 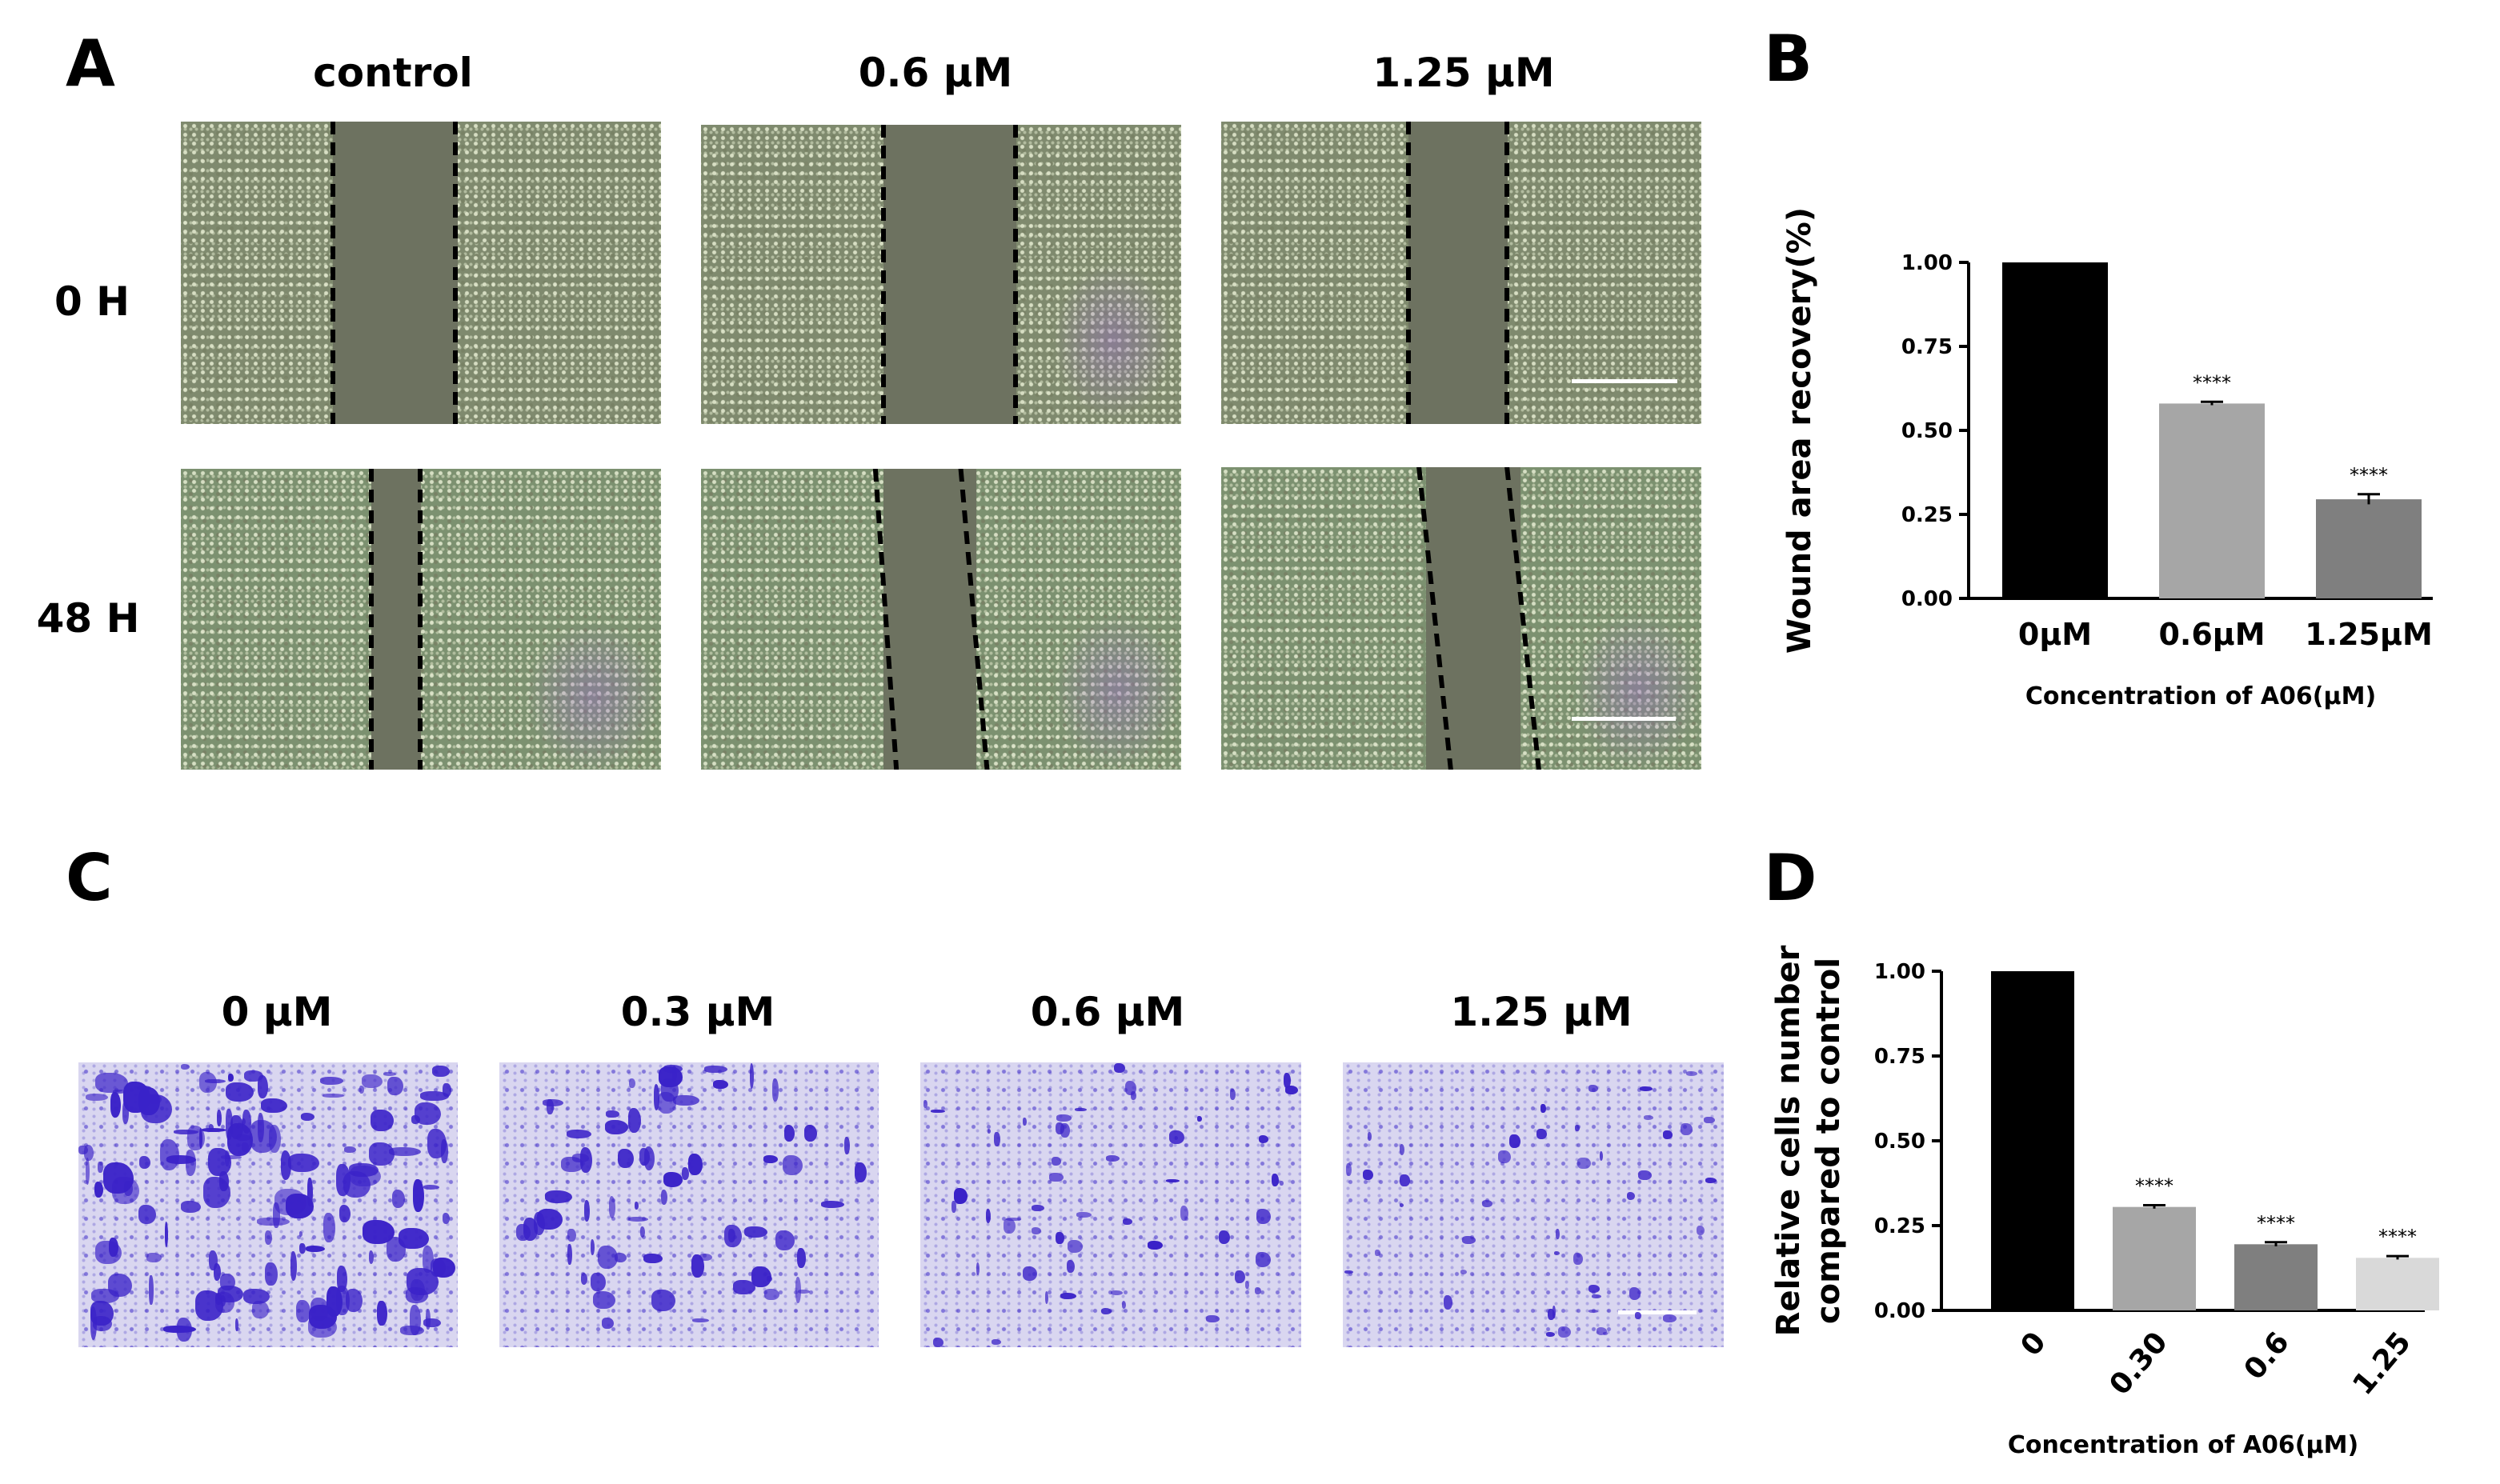 What do you see at coordinates (421, 273) in the screenshot?
I see `wound-image-control-0h` at bounding box center [421, 273].